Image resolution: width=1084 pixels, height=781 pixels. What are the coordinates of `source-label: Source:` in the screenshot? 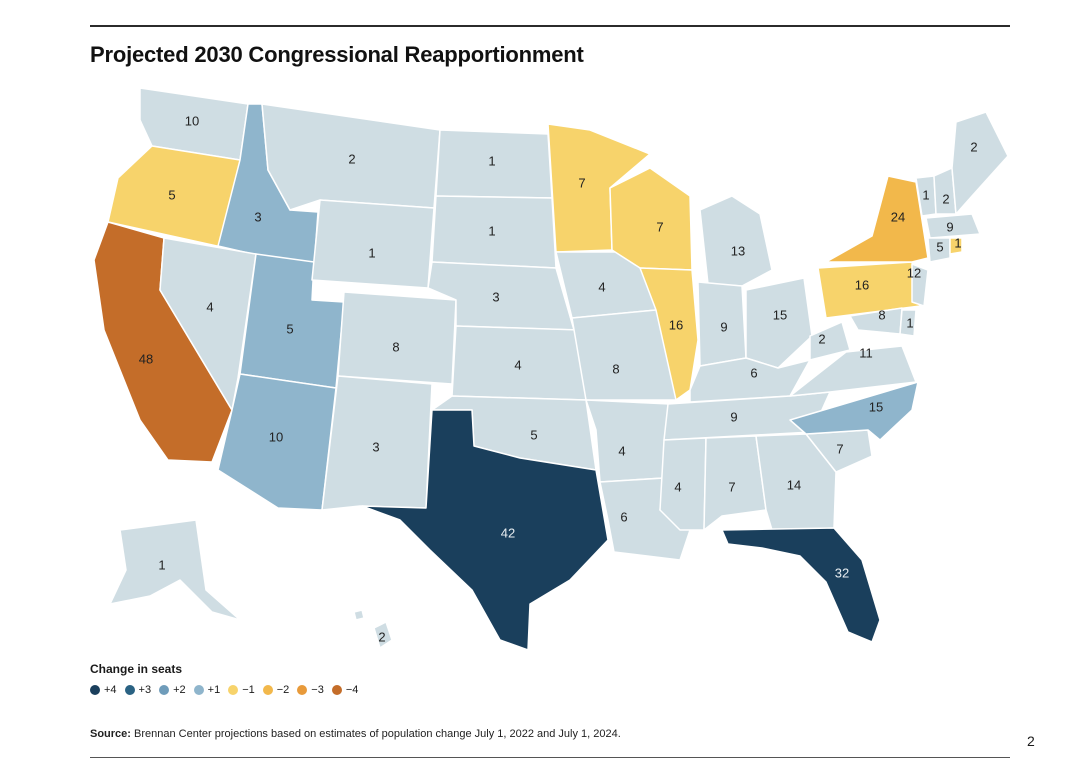 It's located at (110, 734).